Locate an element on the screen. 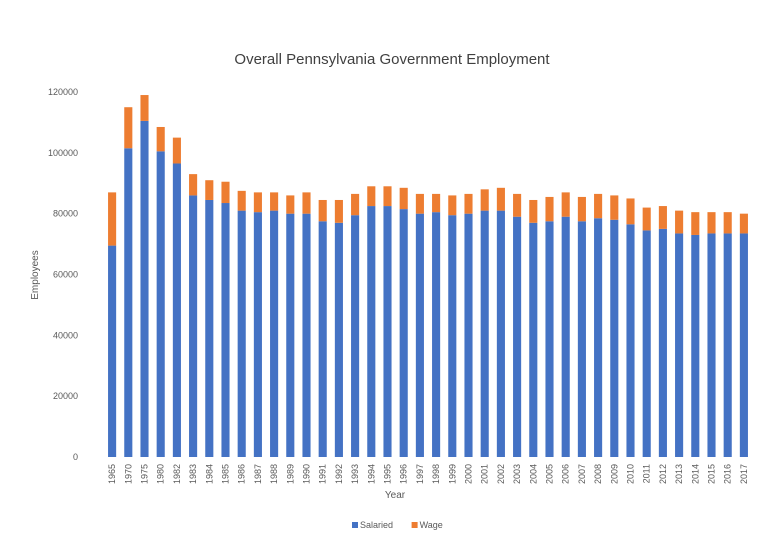 Image resolution: width=775 pixels, height=552 pixels. y-tick-label: 120000 is located at coordinates (63, 92).